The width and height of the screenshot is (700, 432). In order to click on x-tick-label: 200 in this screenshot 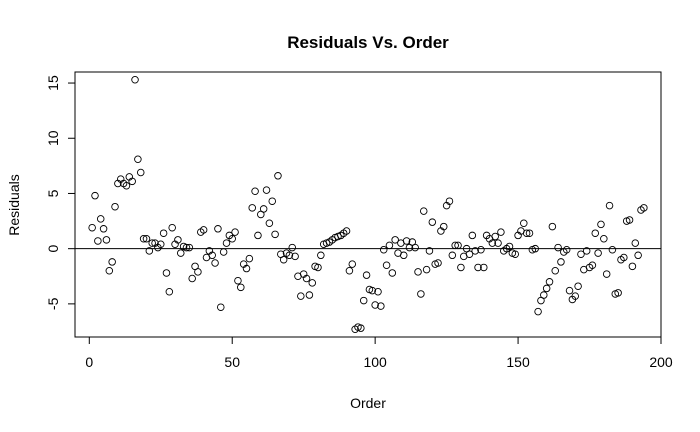, I will do `click(661, 362)`.